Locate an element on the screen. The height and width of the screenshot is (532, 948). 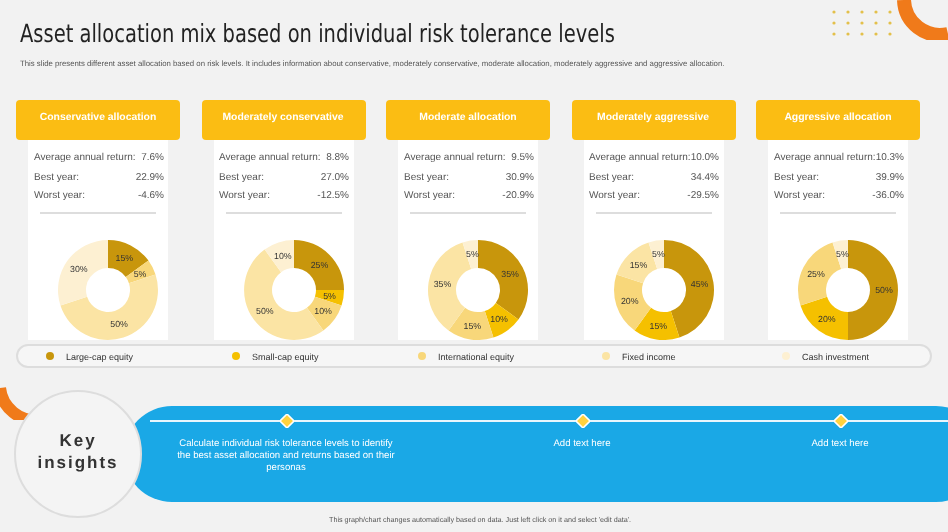
text: Key insights is located at coordinates (78, 452).